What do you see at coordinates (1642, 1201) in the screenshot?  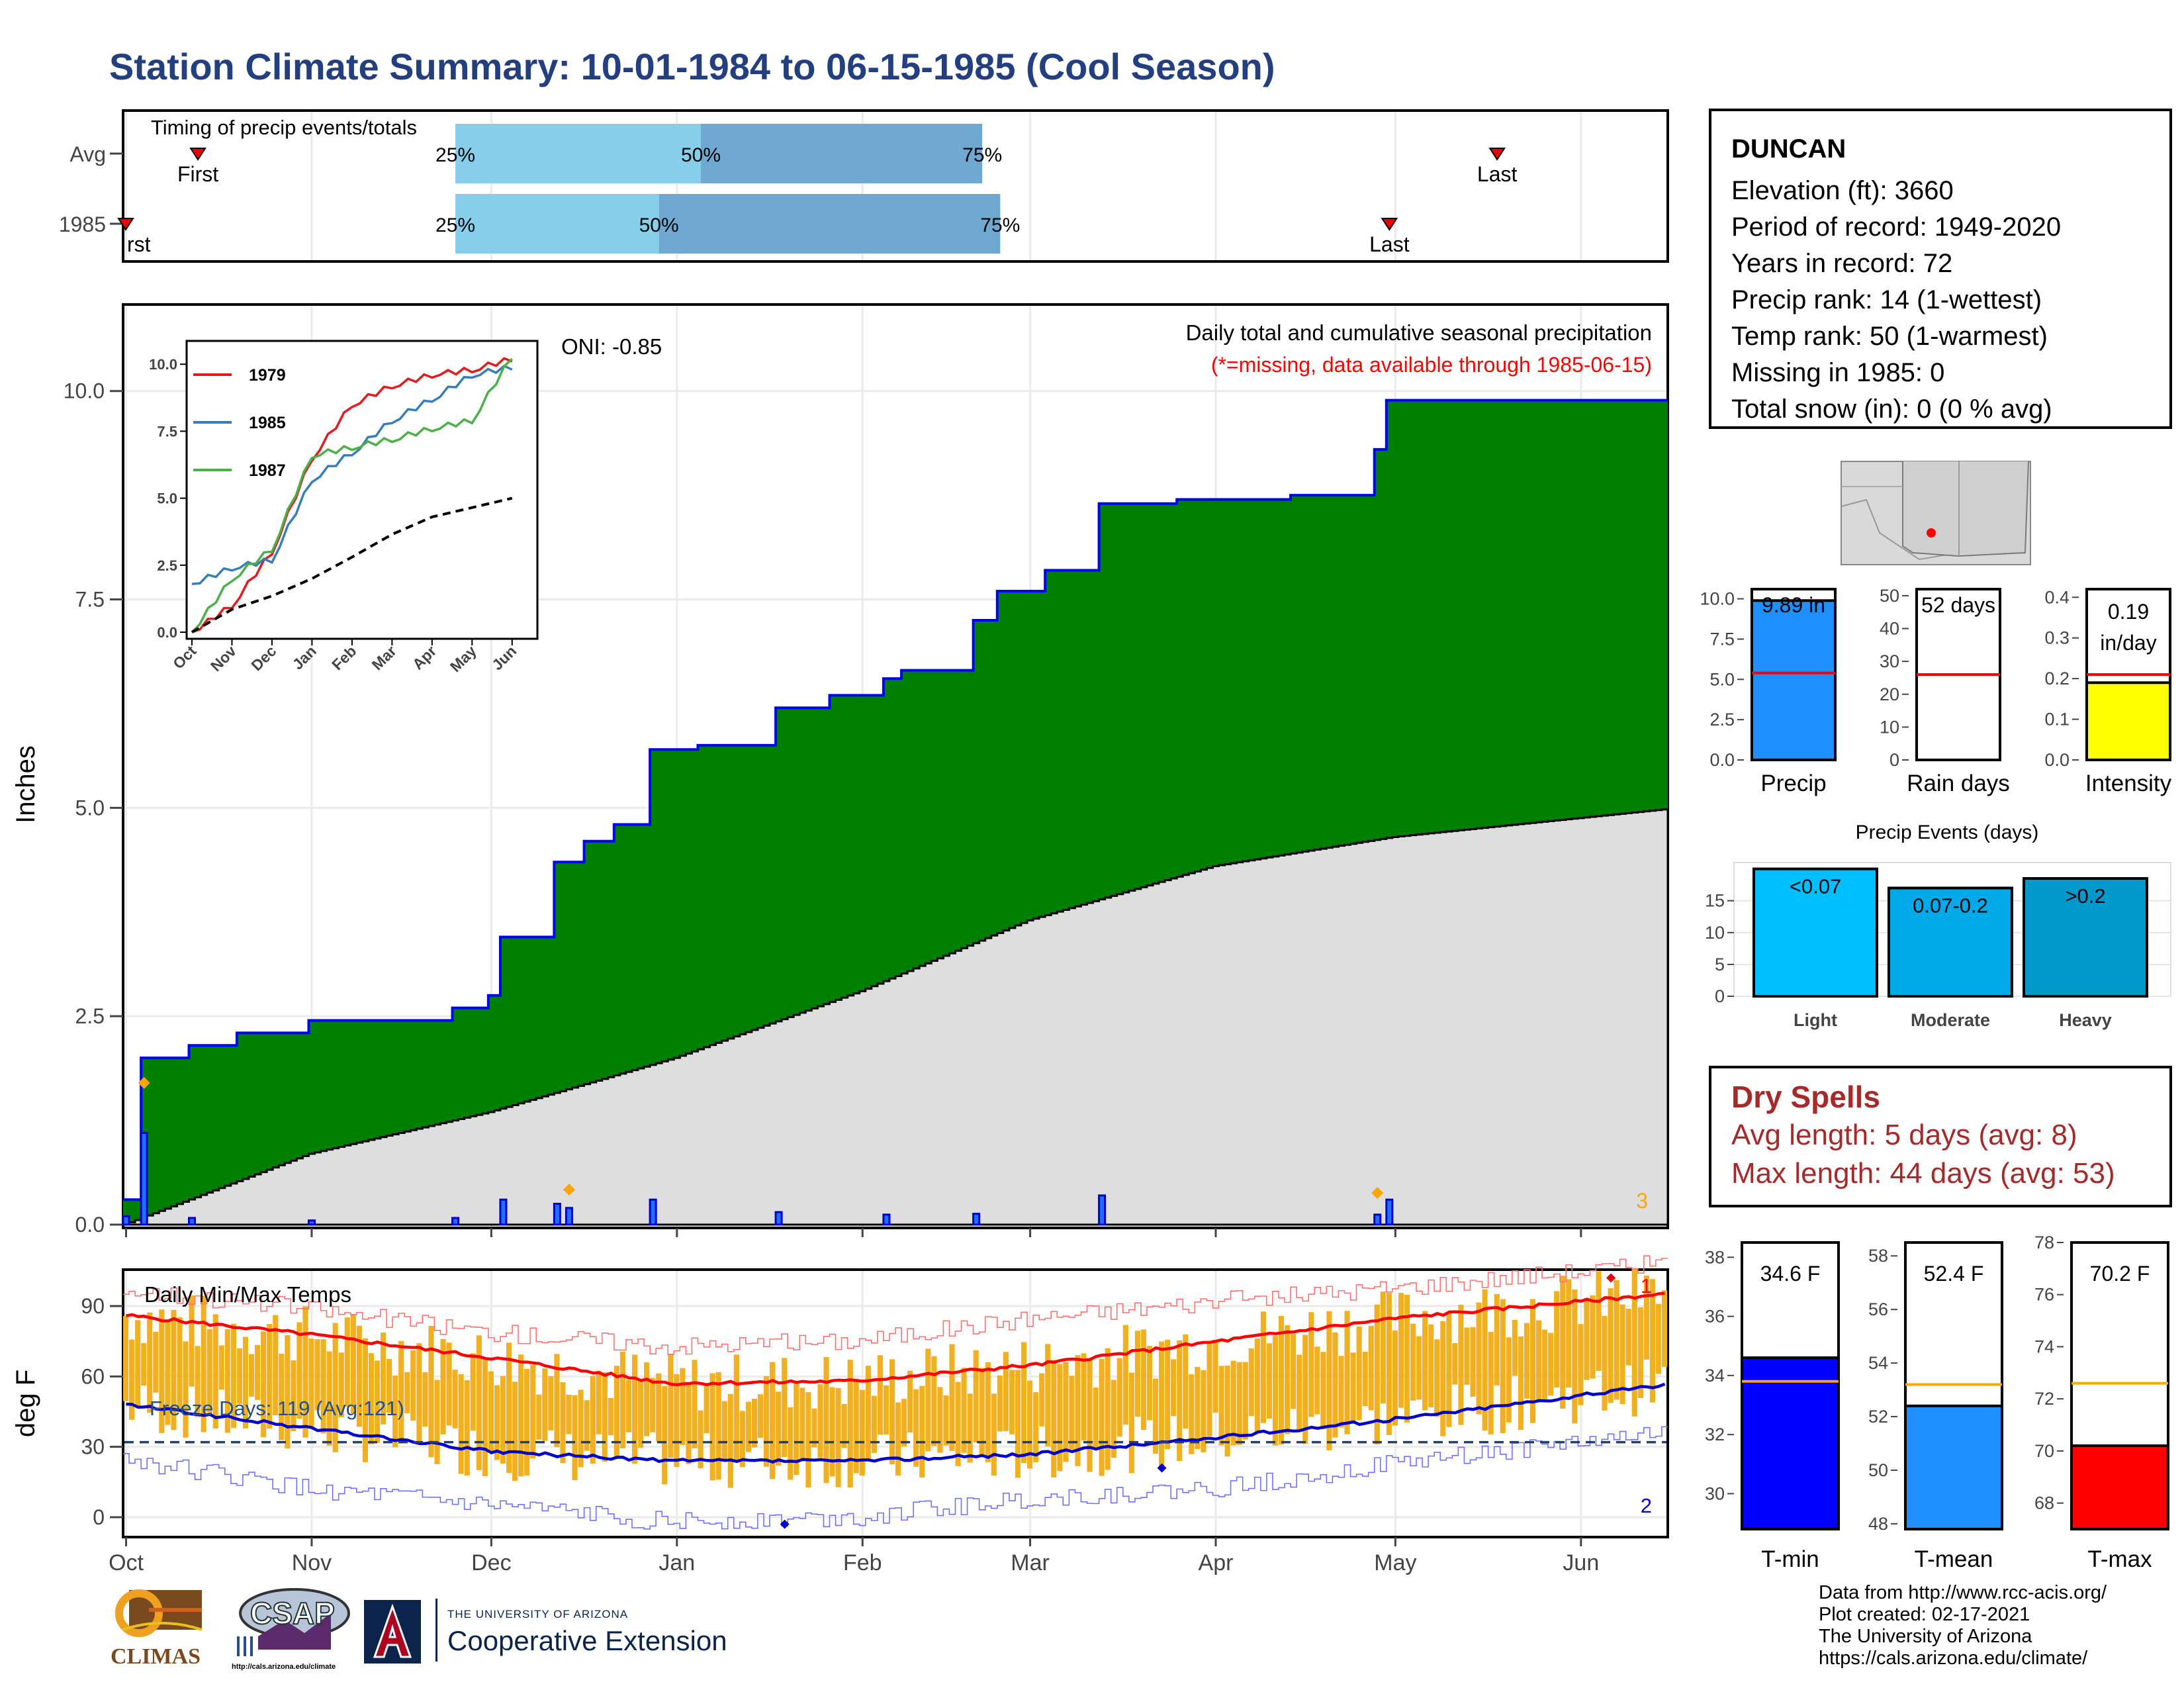 I see `orange-count: 3` at bounding box center [1642, 1201].